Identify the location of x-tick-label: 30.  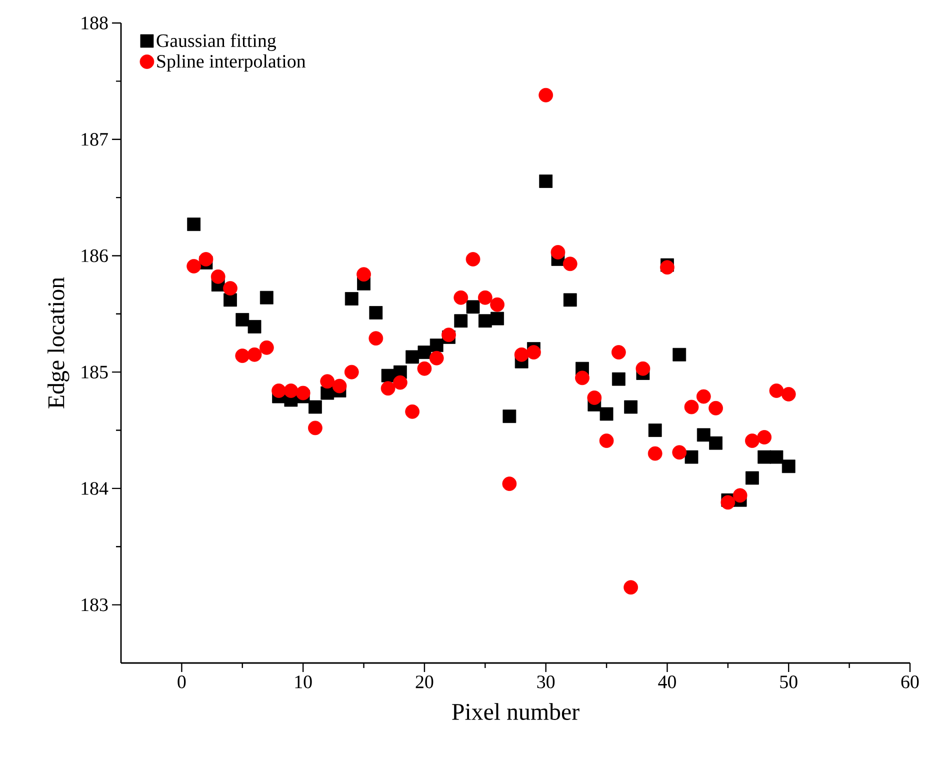
(546, 682).